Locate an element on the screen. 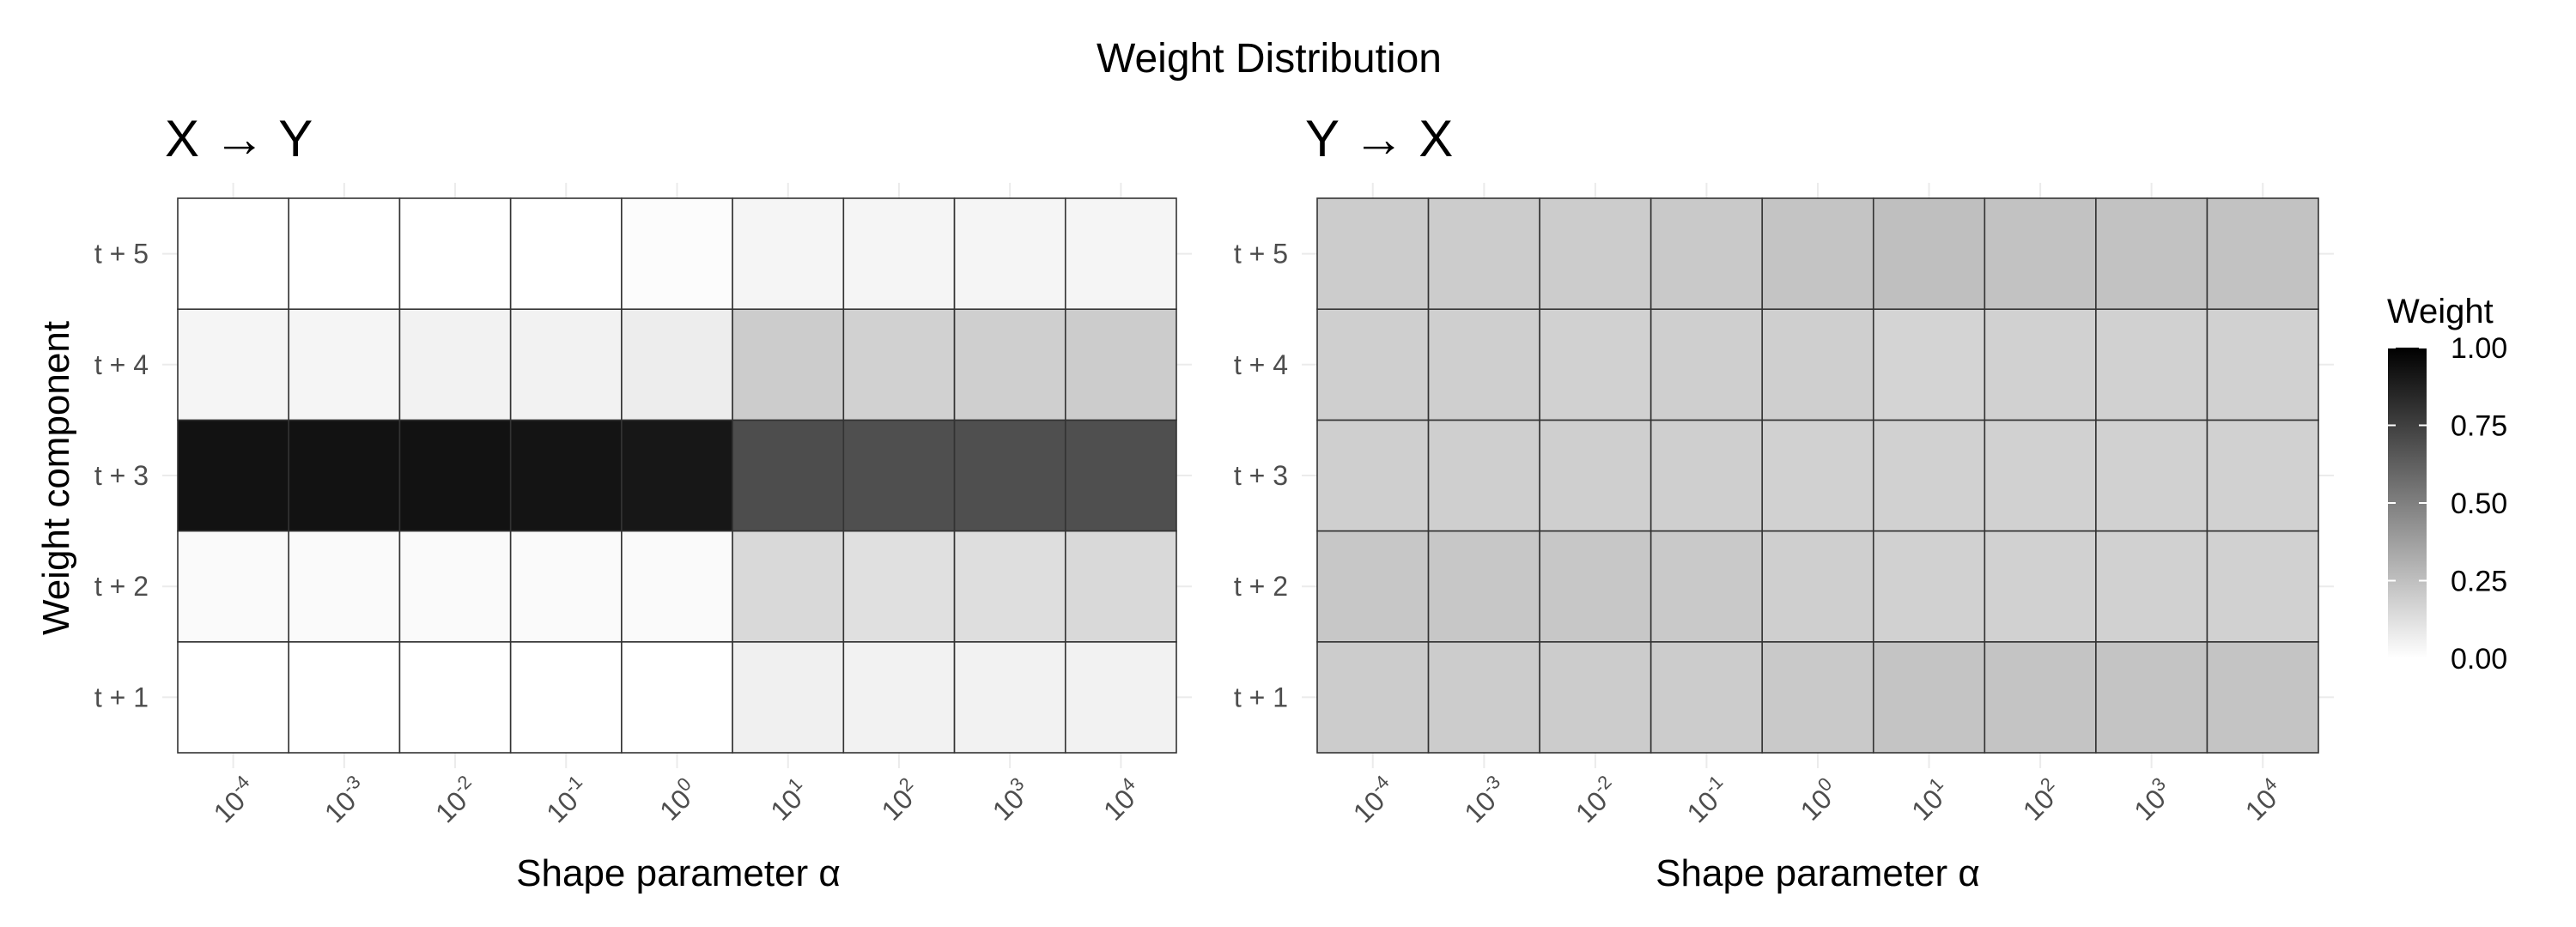 This screenshot has width=2576, height=927. x-axis-title-y-to-x: Shape parameter α is located at coordinates (1818, 873).